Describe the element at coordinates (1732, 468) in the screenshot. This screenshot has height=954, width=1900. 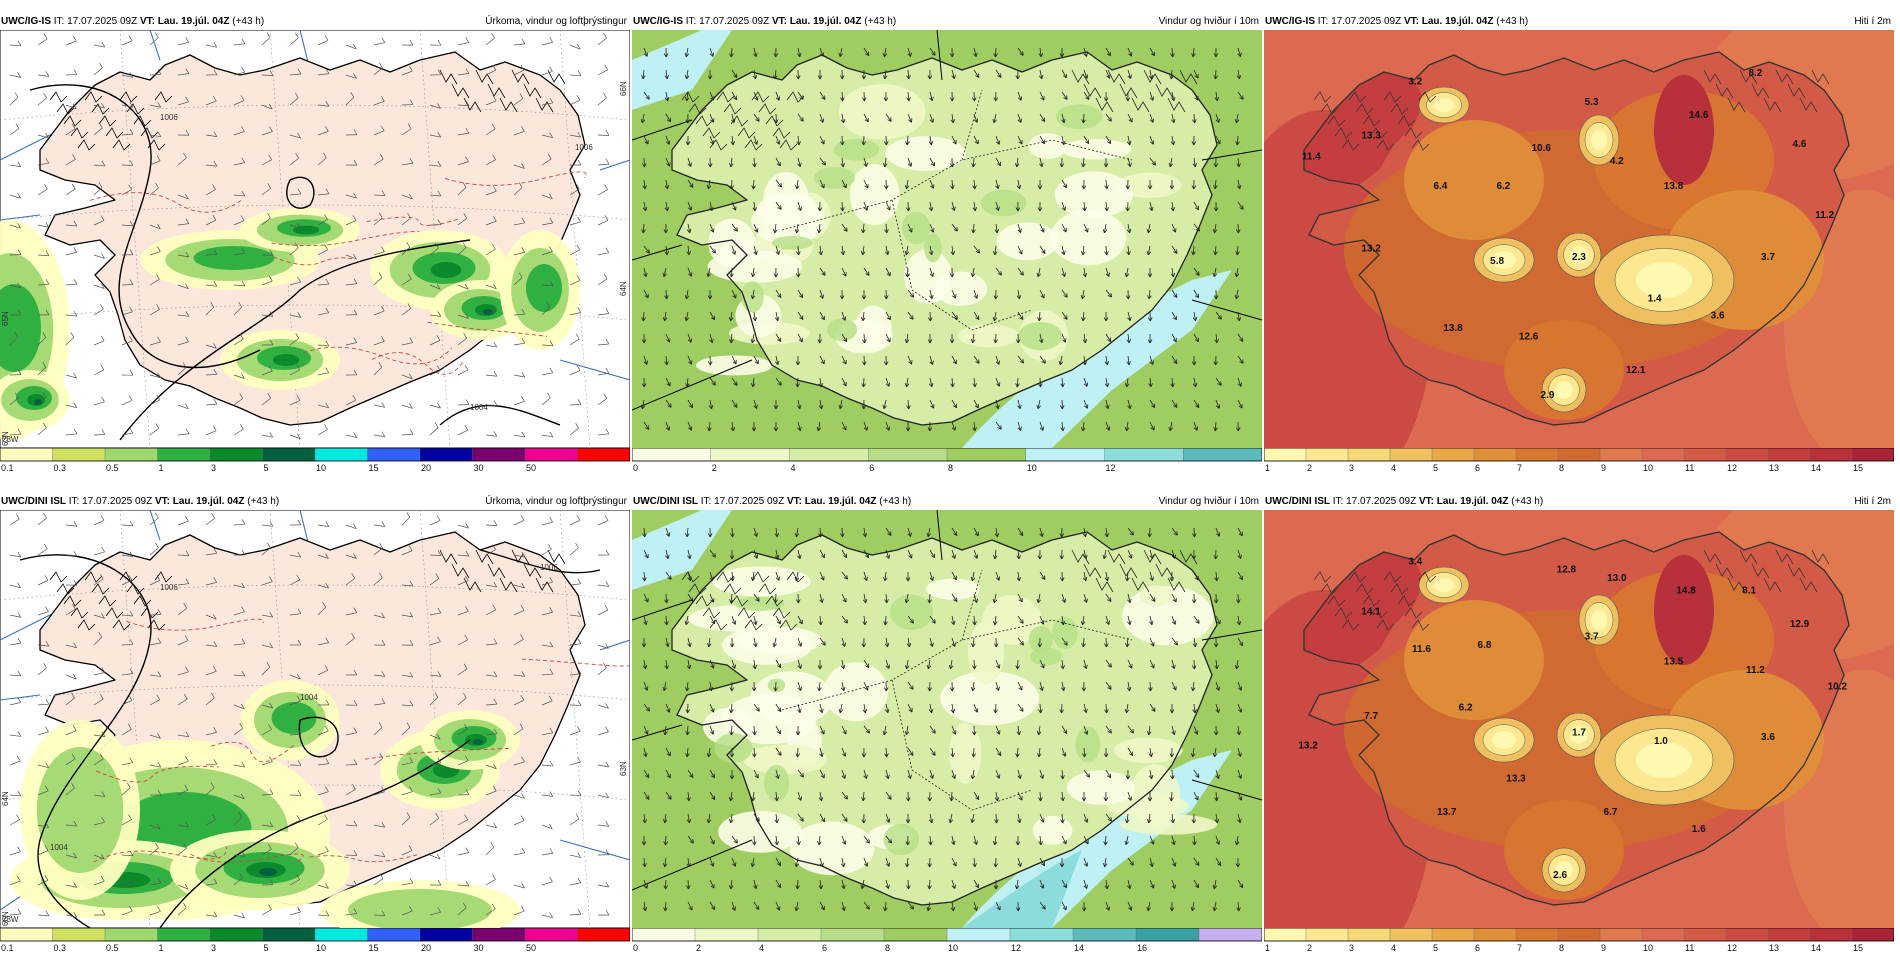
I see `legend-label: 12` at that location.